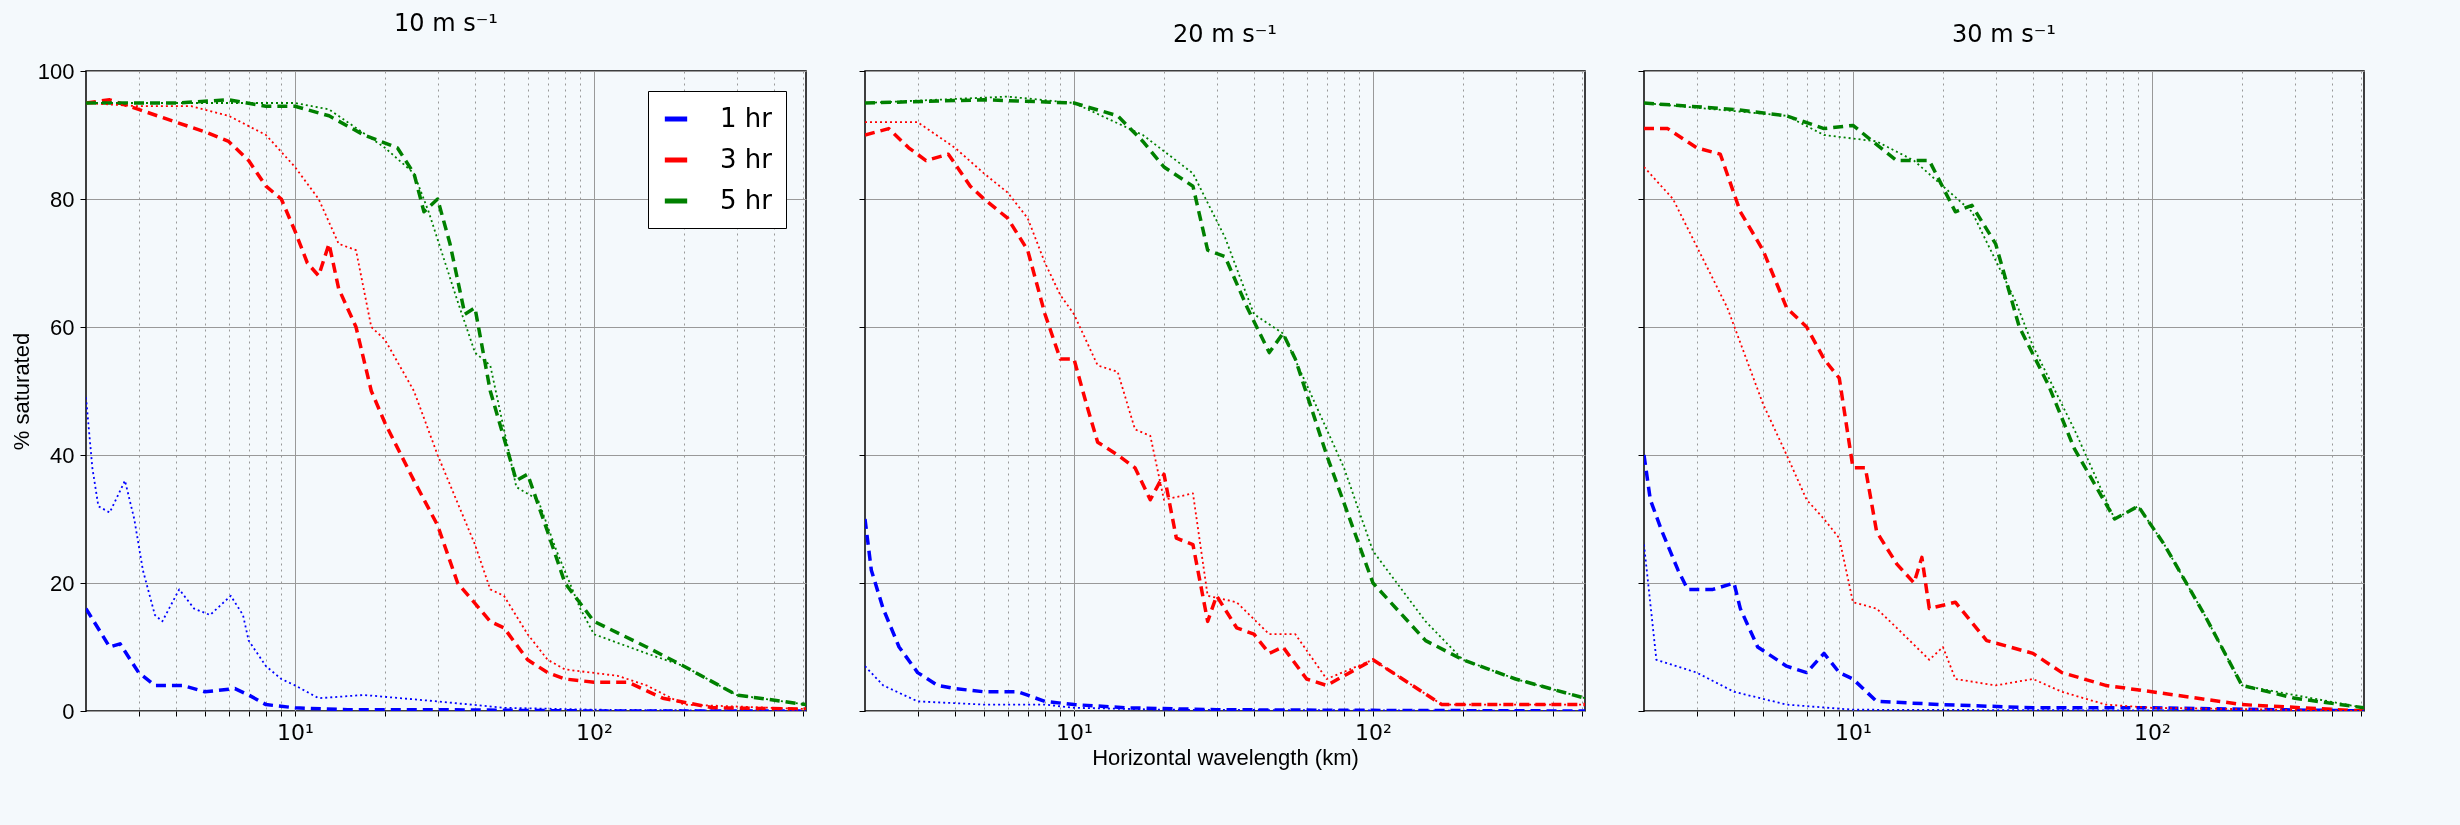 Image resolution: width=2460 pixels, height=825 pixels. What do you see at coordinates (746, 159) in the screenshot?
I see `legend-label: 3 hr` at bounding box center [746, 159].